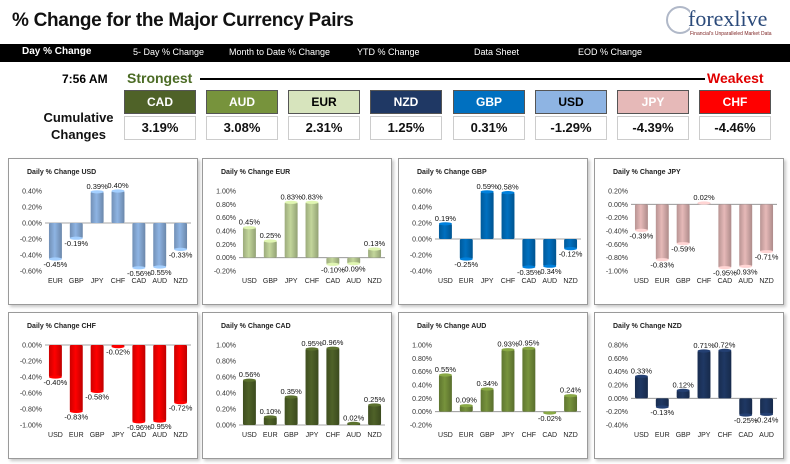 This screenshot has width=790, height=464. I want to click on currency-value-nzd: 1.25%, so click(406, 128).